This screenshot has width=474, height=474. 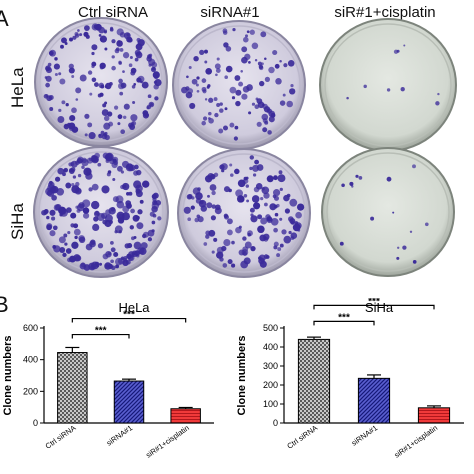 What do you see at coordinates (4, 18) in the screenshot?
I see `panel-a-letter: A` at bounding box center [4, 18].